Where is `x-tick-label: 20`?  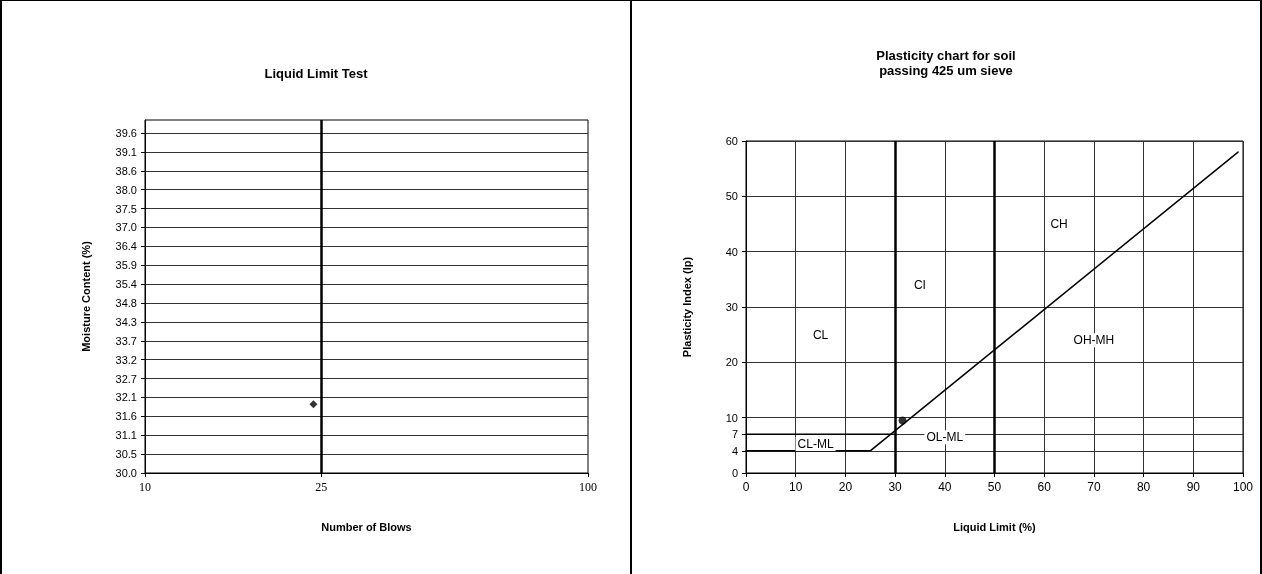 x-tick-label: 20 is located at coordinates (845, 487).